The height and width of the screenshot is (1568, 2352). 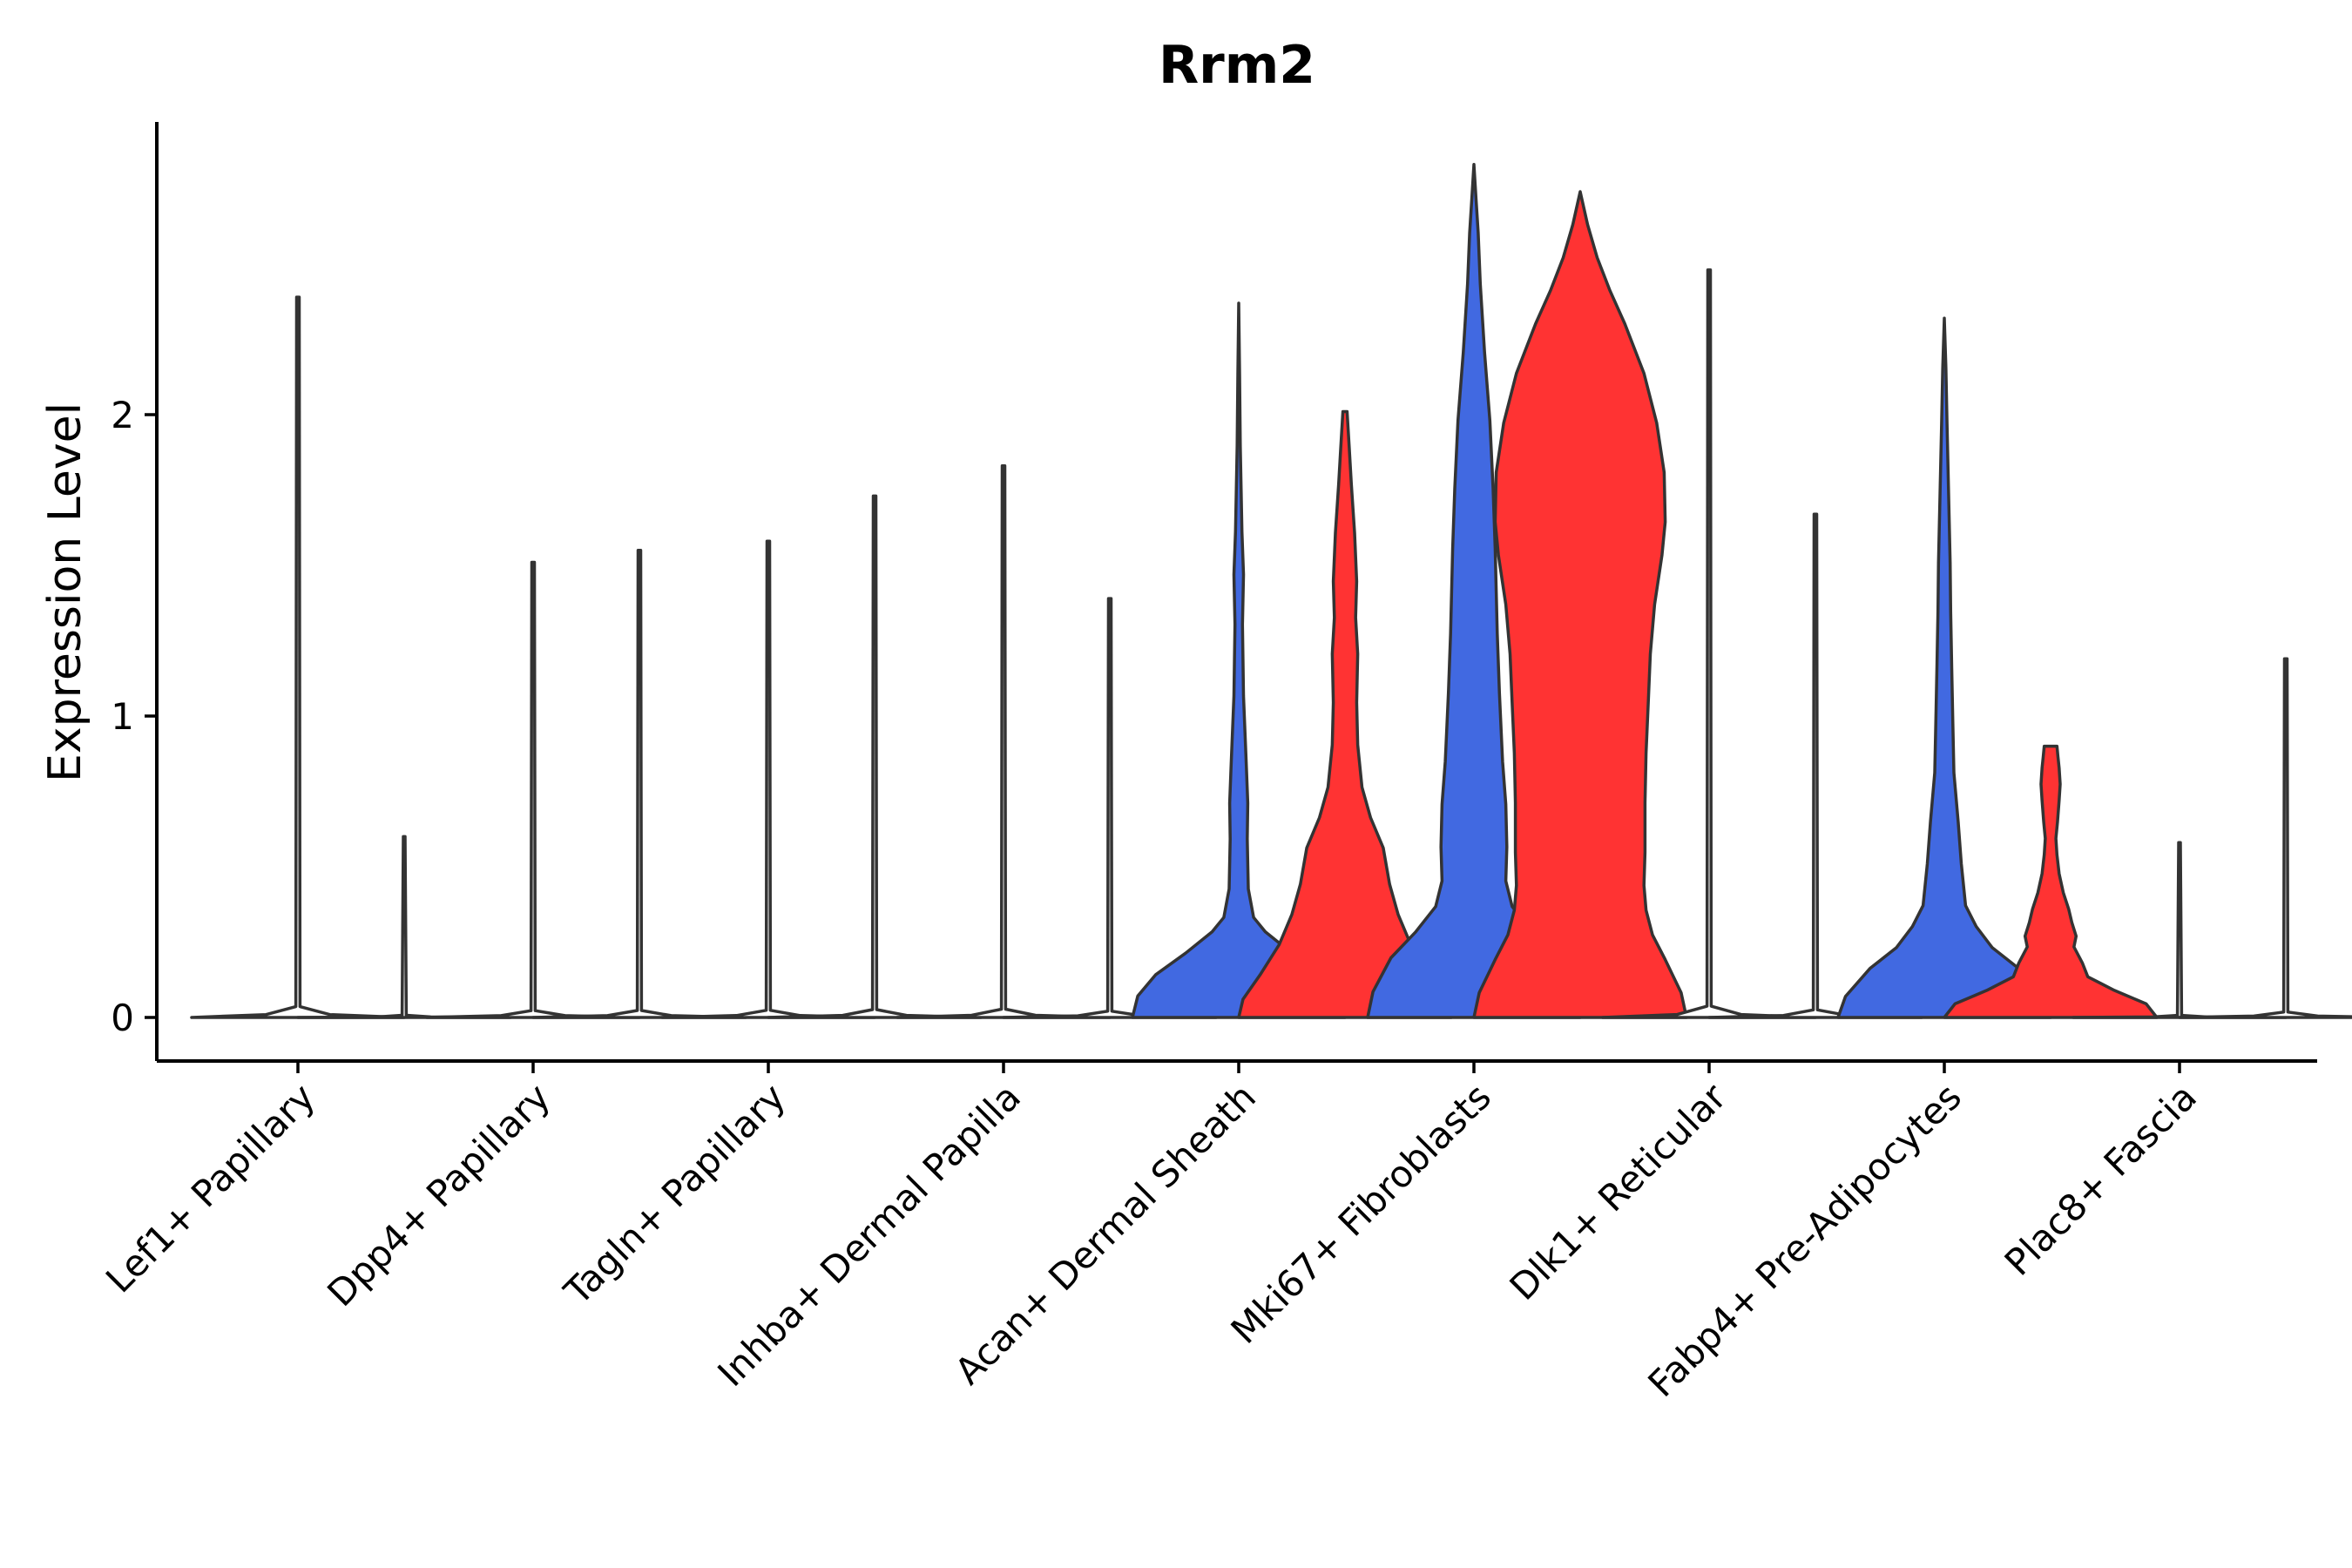 I want to click on y-axis-label: Expression Level, so click(x=65, y=592).